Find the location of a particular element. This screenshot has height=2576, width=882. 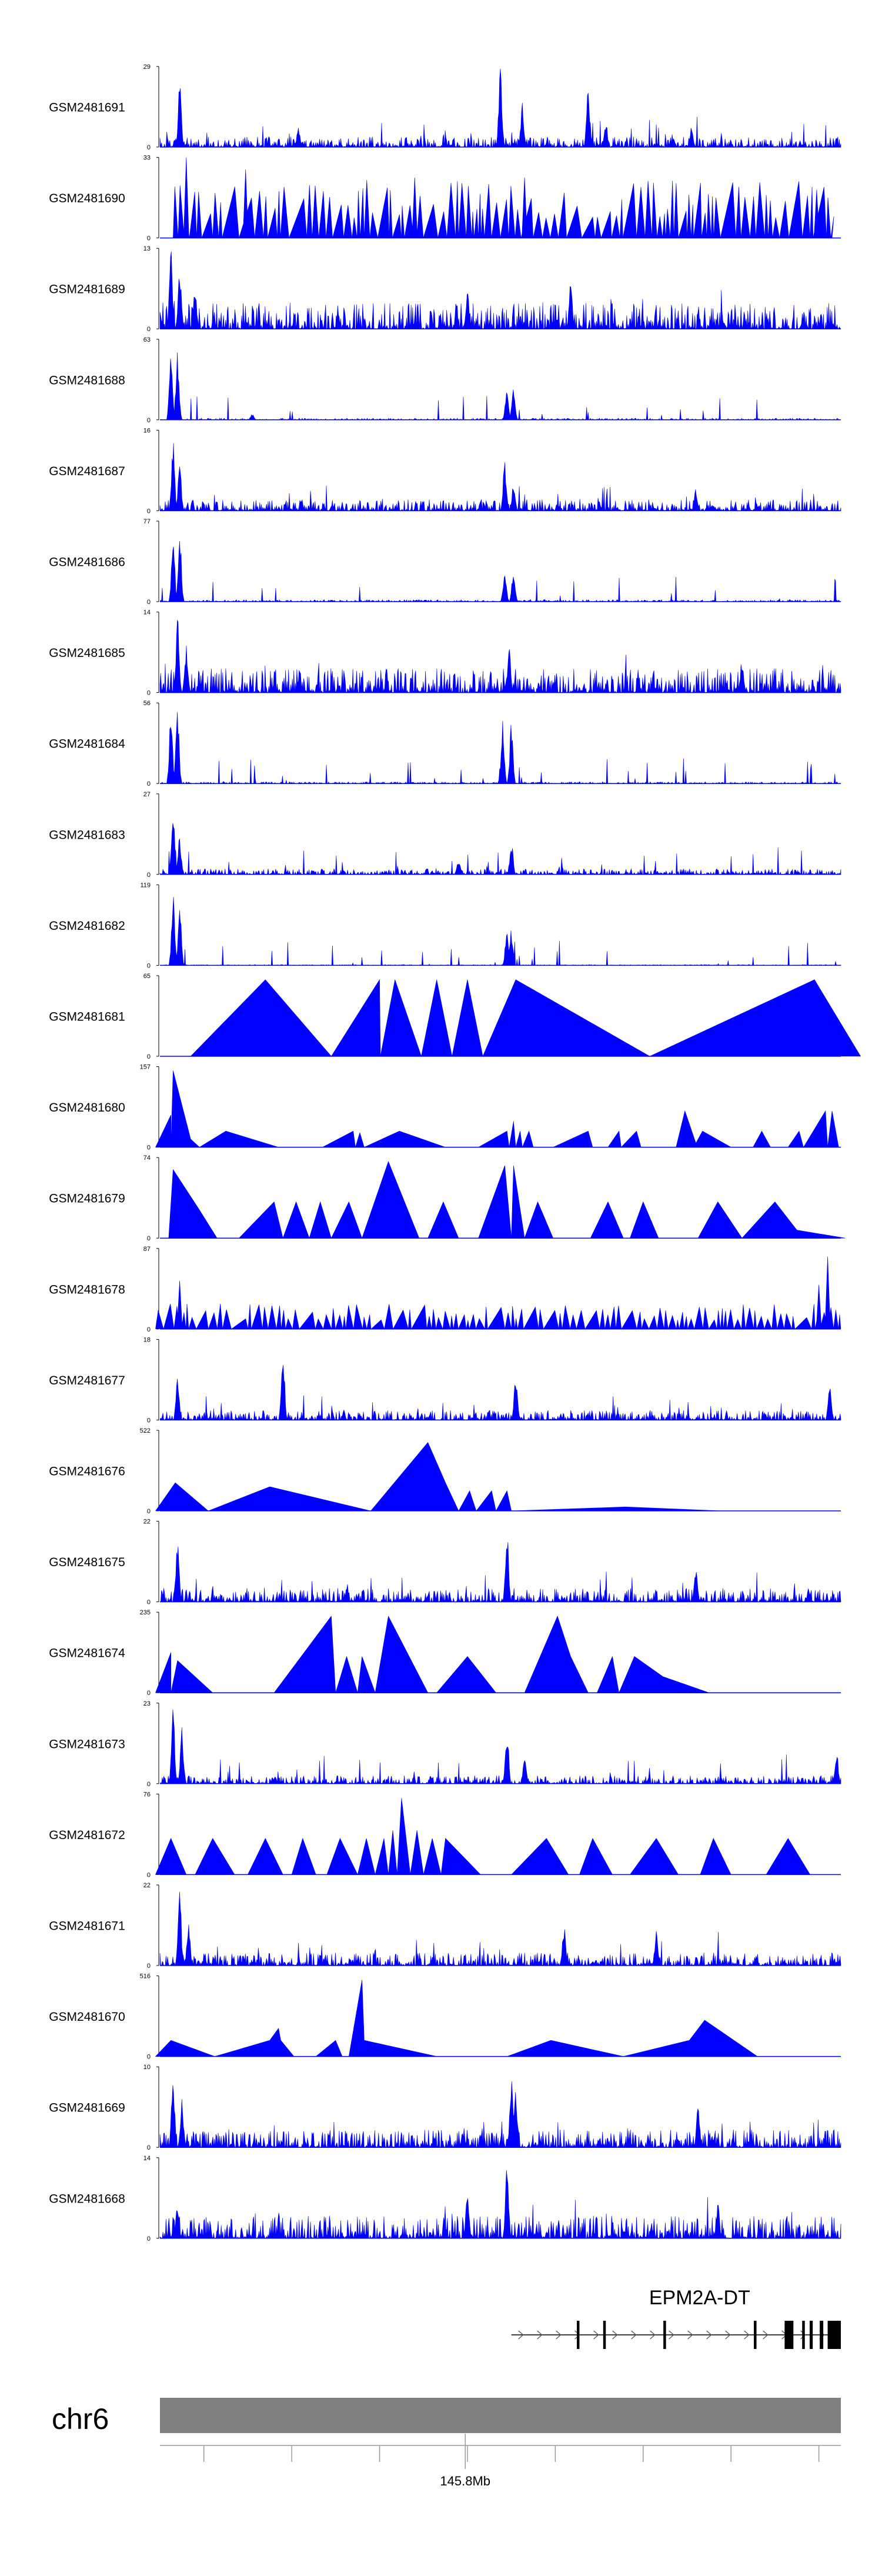

track-label: GSM2481687 is located at coordinates (87, 471).